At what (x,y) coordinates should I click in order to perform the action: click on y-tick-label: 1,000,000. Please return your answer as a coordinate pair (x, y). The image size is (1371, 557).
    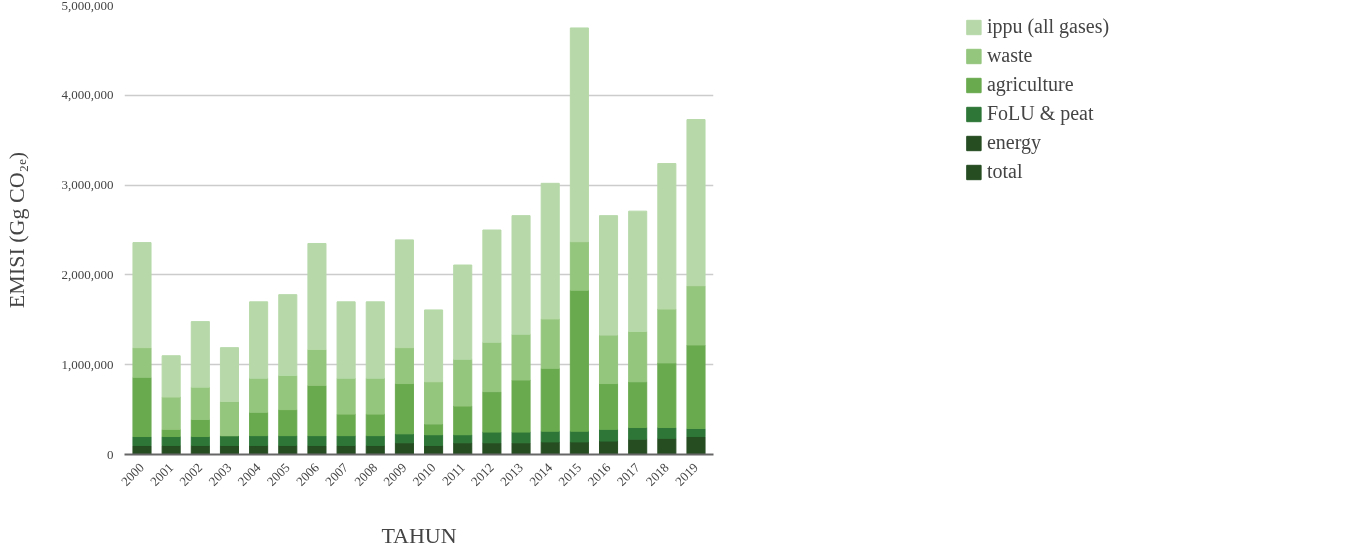
    Looking at the image, I should click on (87, 364).